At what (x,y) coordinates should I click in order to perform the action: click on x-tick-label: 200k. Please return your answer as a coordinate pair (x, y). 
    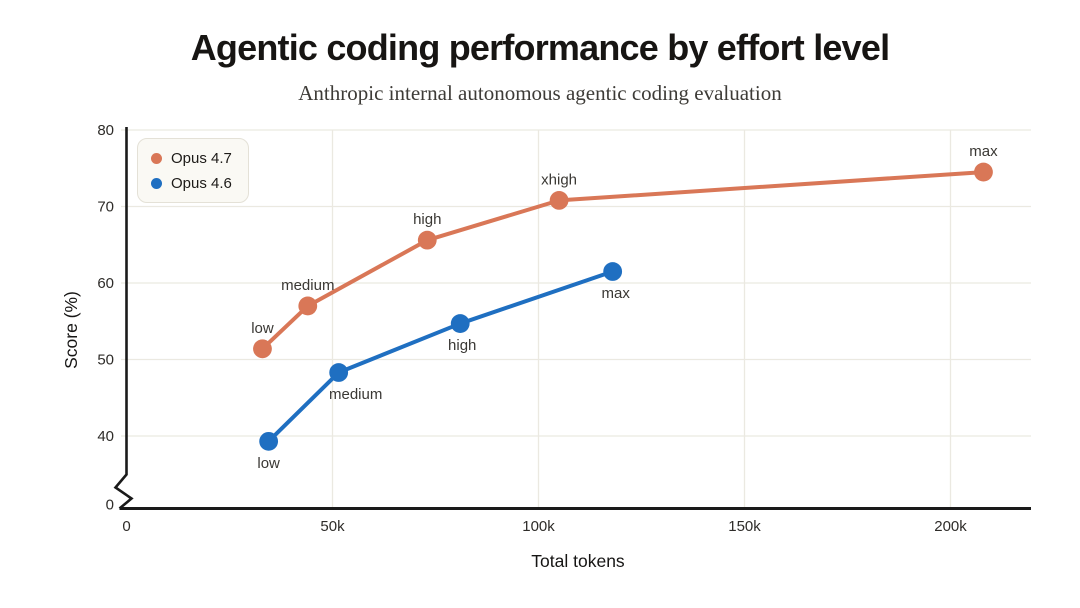
    Looking at the image, I should click on (950, 526).